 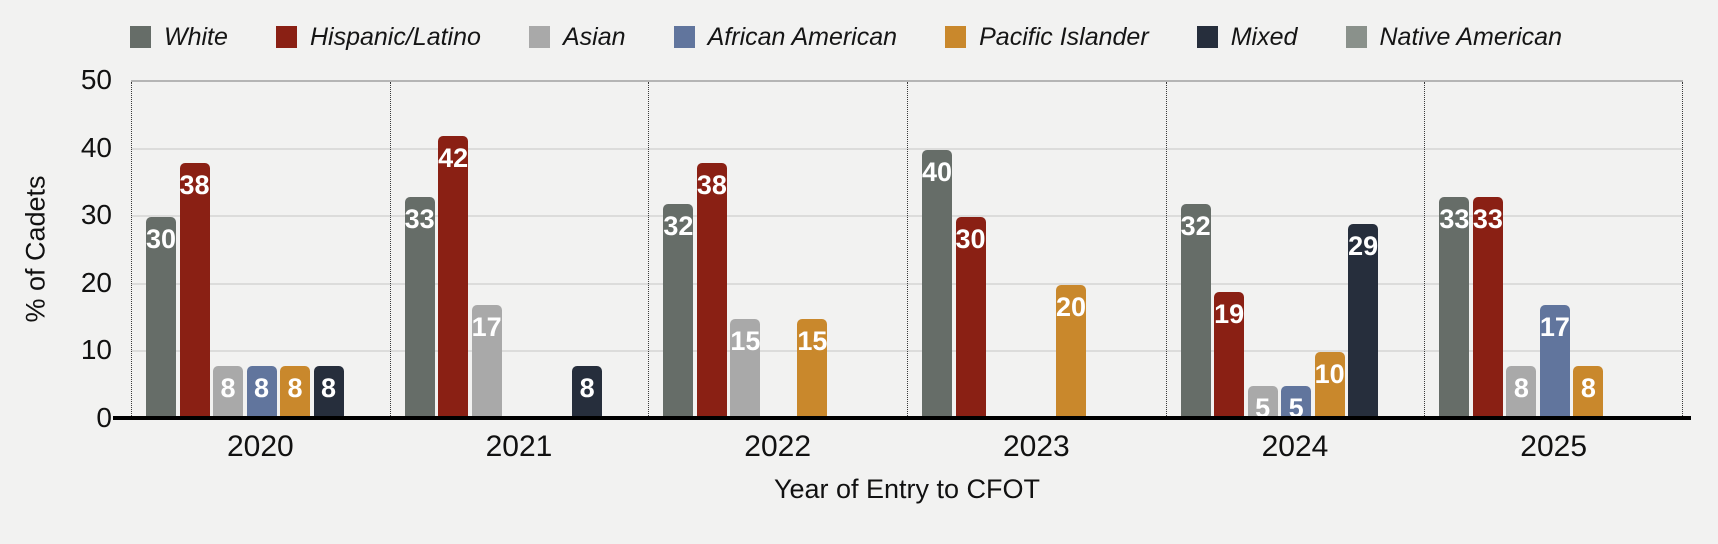 What do you see at coordinates (179, 37) in the screenshot?
I see `legend-item-white: White` at bounding box center [179, 37].